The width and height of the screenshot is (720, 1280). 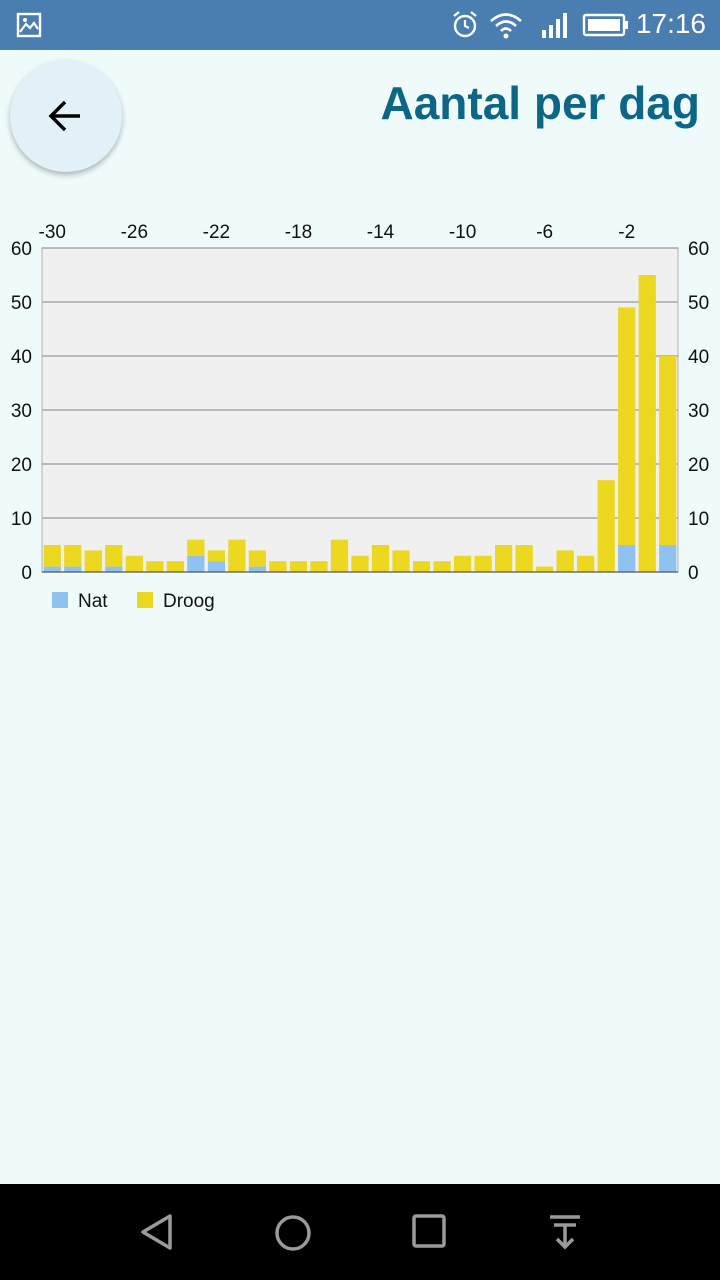 What do you see at coordinates (465, 24) in the screenshot?
I see `alarm-icon` at bounding box center [465, 24].